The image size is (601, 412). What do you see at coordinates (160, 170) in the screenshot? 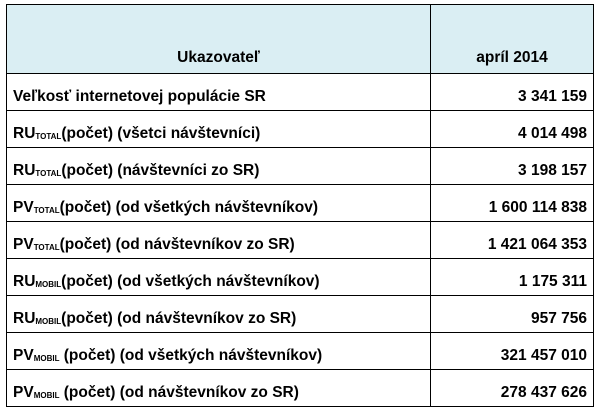
I see `label-rest: (počet) (návštevníci zo SR)` at bounding box center [160, 170].